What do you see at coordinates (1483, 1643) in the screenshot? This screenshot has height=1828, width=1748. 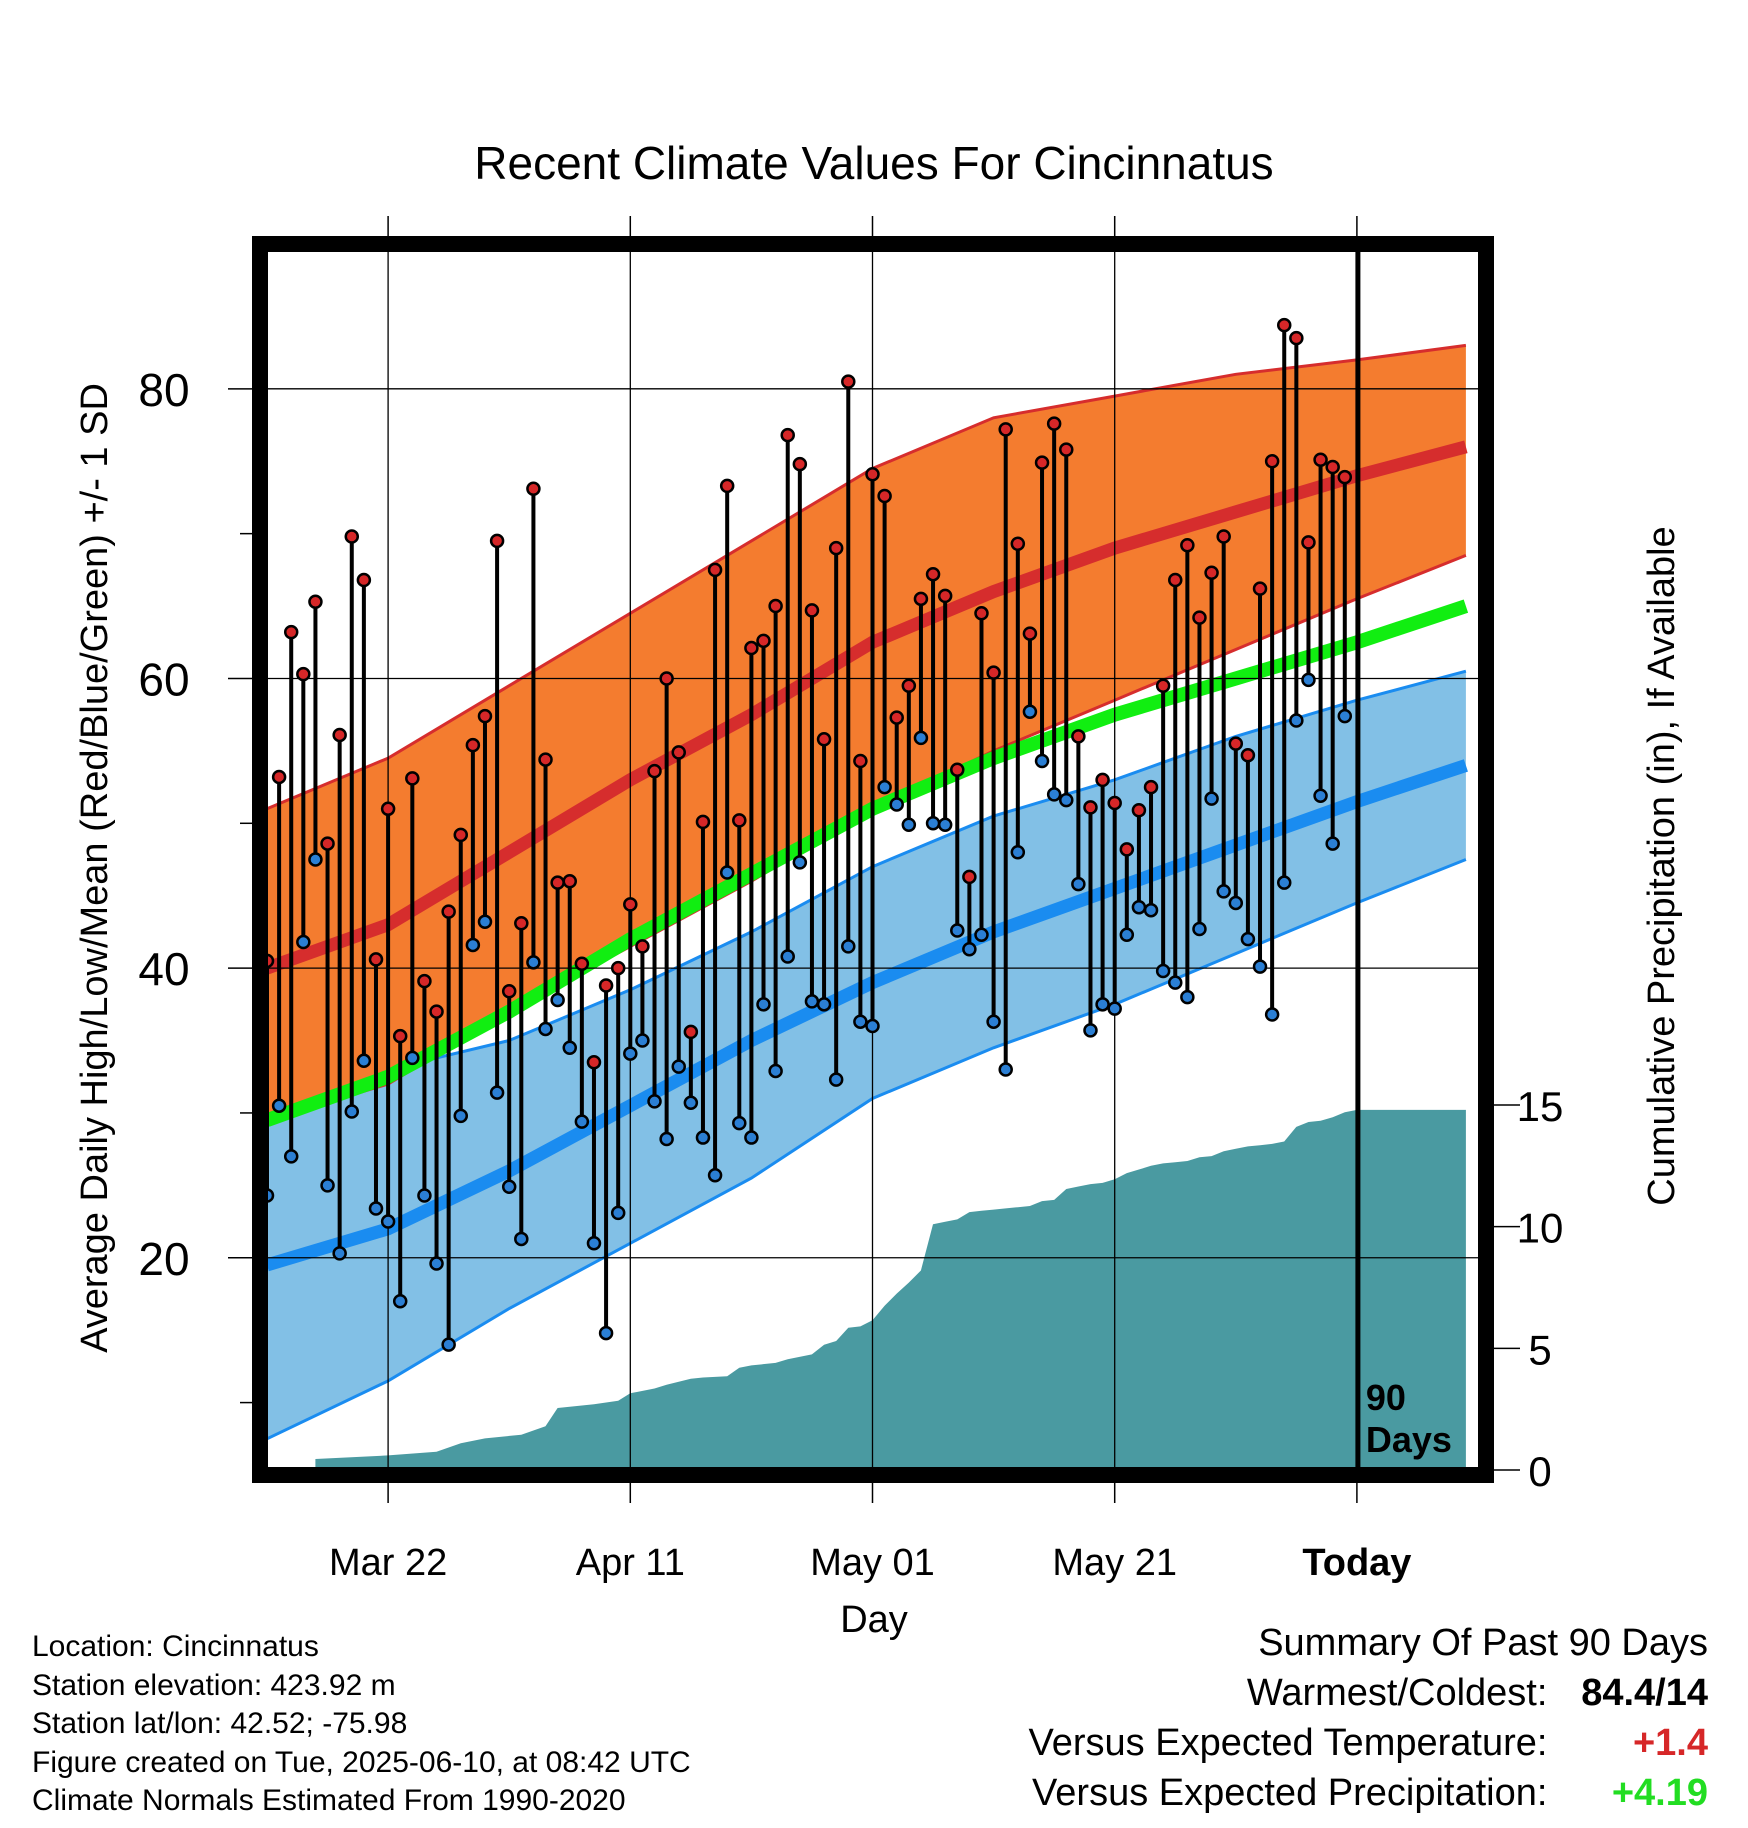 I see `summary-heading: Summary Of Past 90 Days` at bounding box center [1483, 1643].